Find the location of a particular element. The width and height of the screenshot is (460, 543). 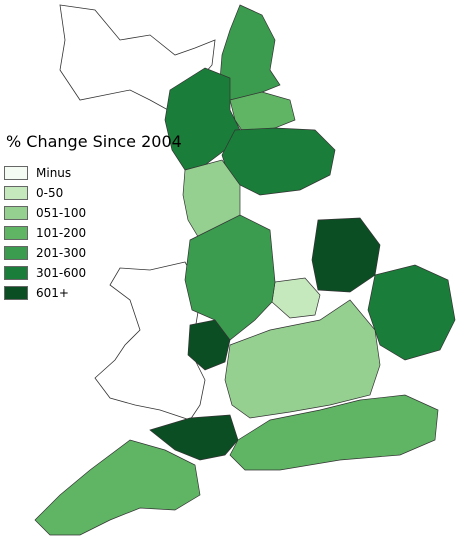

region-cornwall-devon is located at coordinates (117, 487).